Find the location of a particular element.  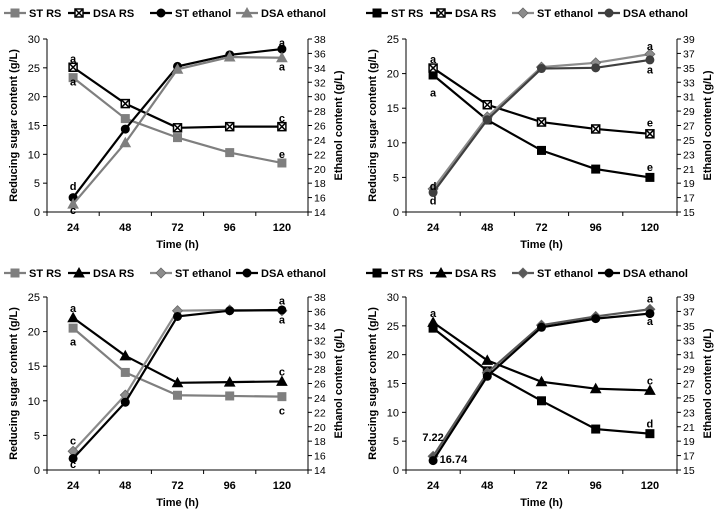

annotation-label: 16.74 is located at coordinates (454, 460).